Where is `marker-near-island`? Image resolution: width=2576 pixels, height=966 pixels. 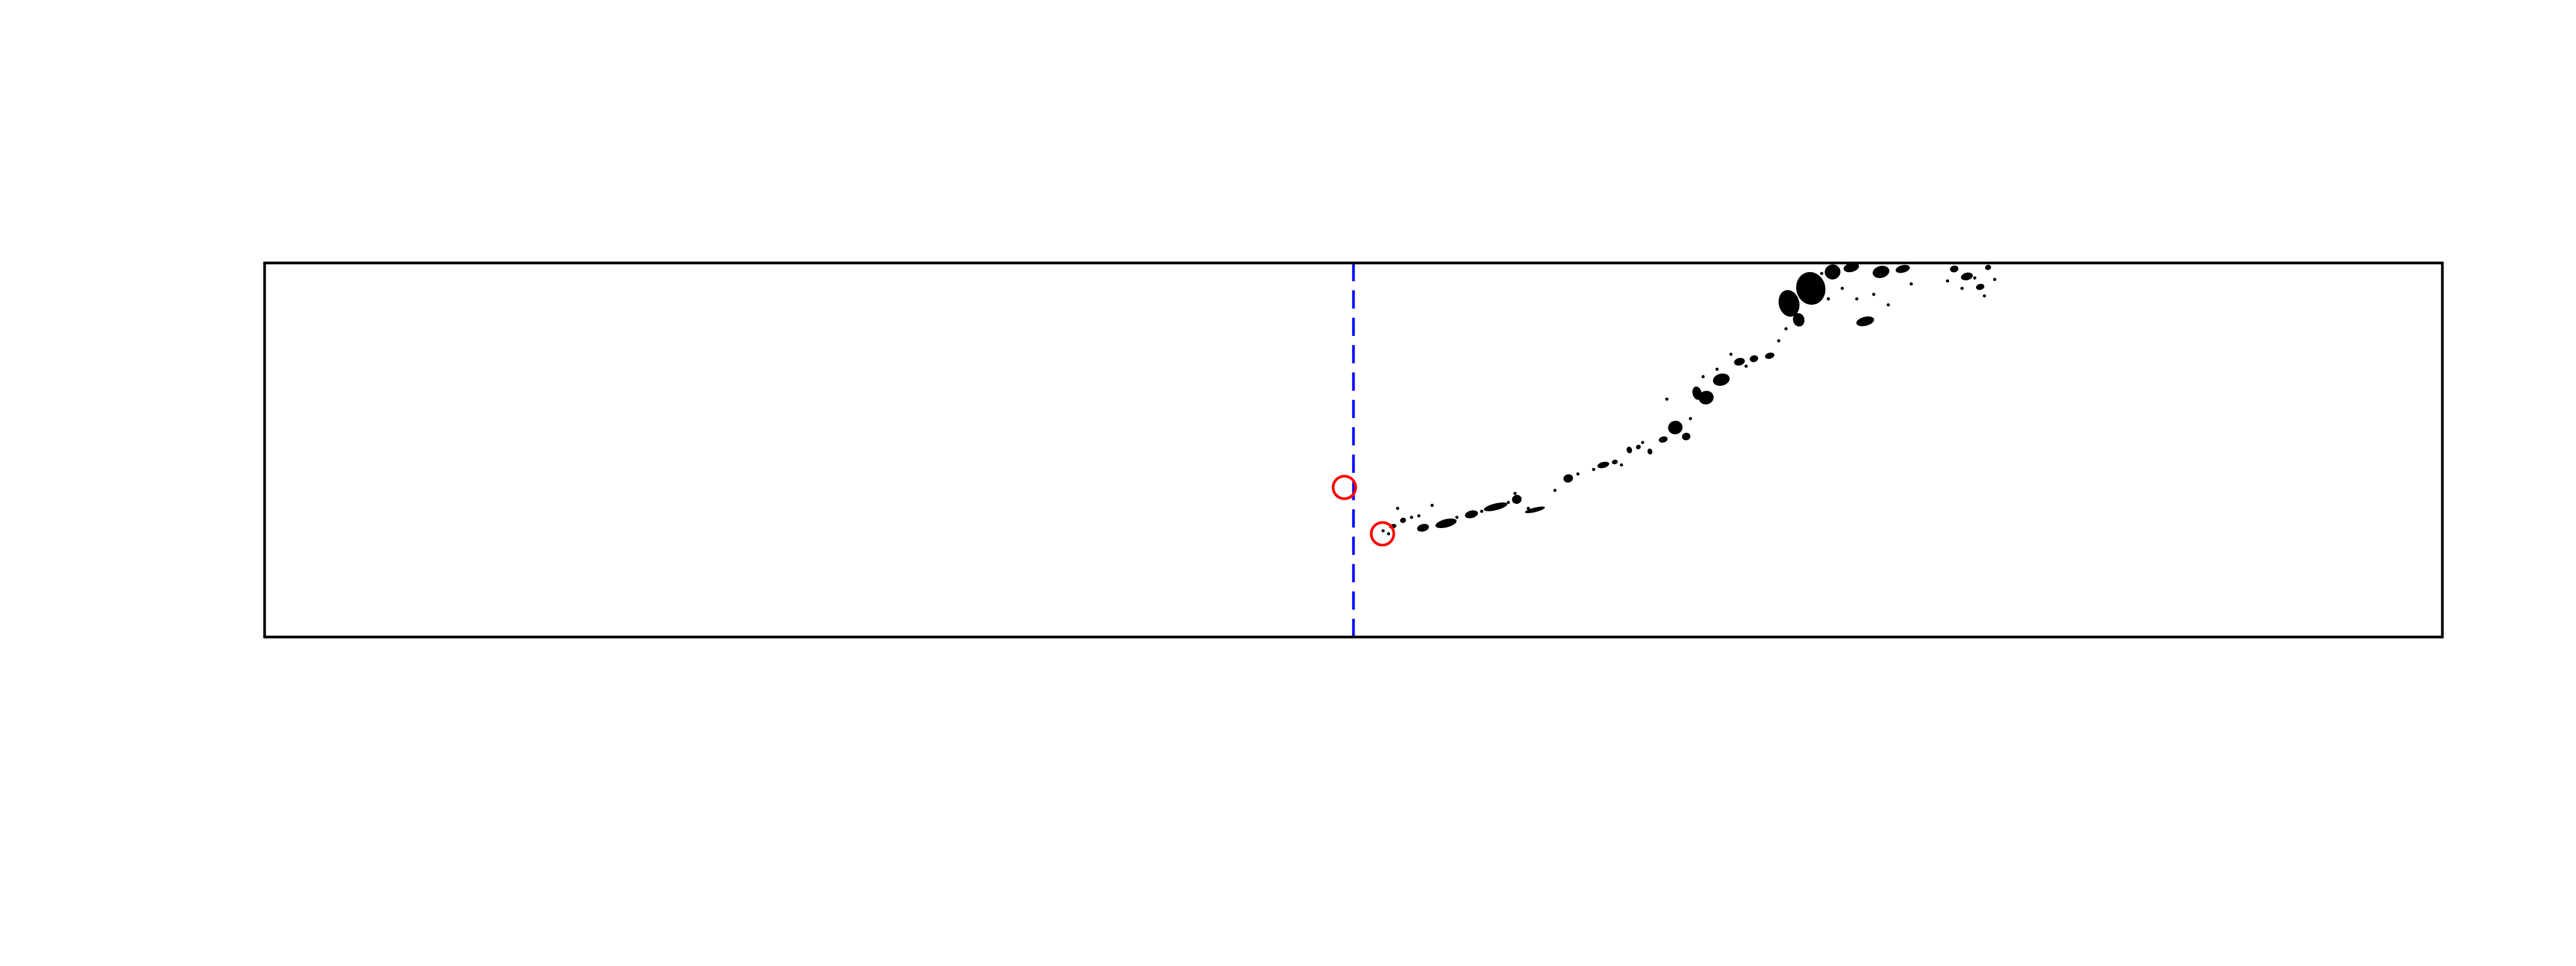 marker-near-island is located at coordinates (1382, 534).